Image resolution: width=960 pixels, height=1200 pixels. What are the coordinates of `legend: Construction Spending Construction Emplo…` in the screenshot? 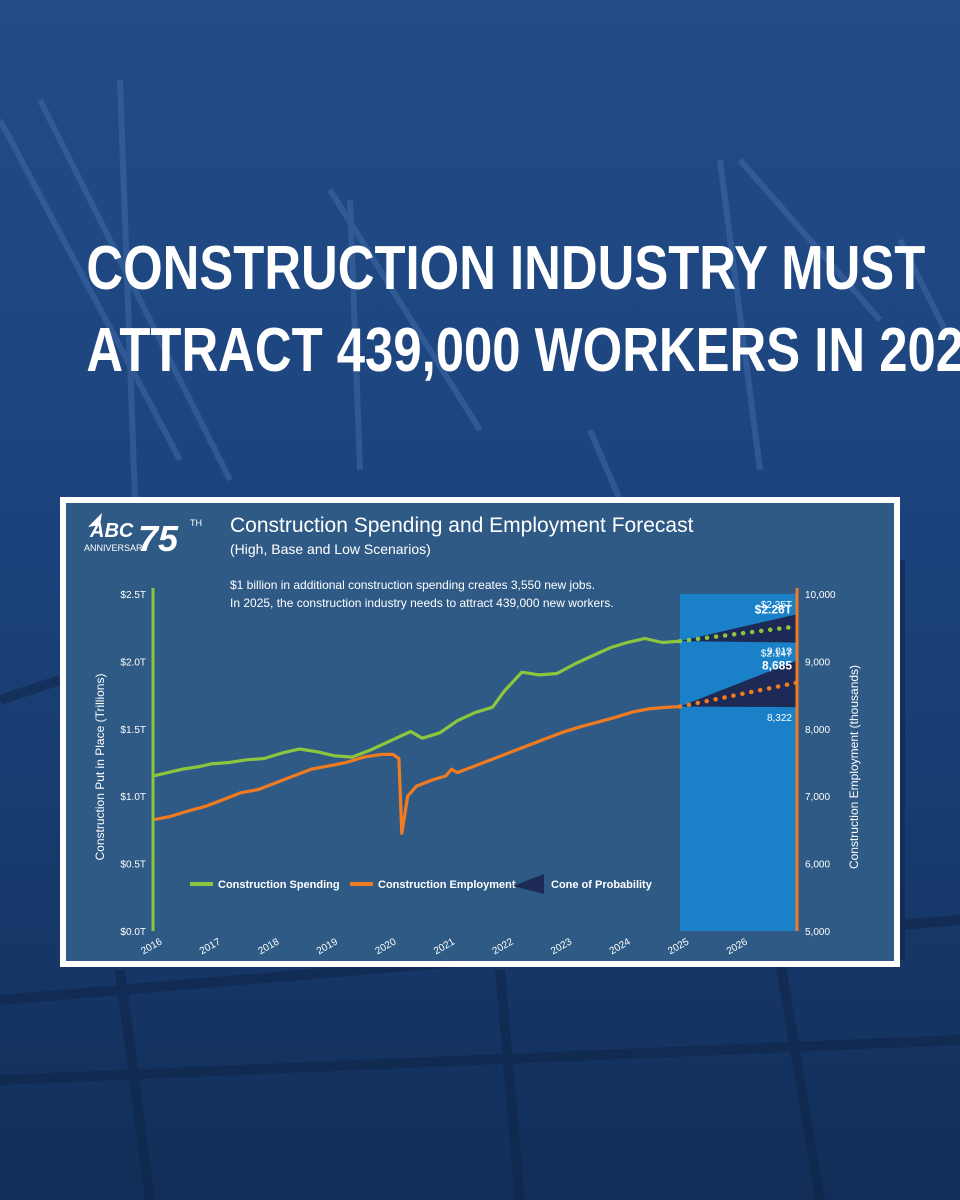 It's located at (421, 884).